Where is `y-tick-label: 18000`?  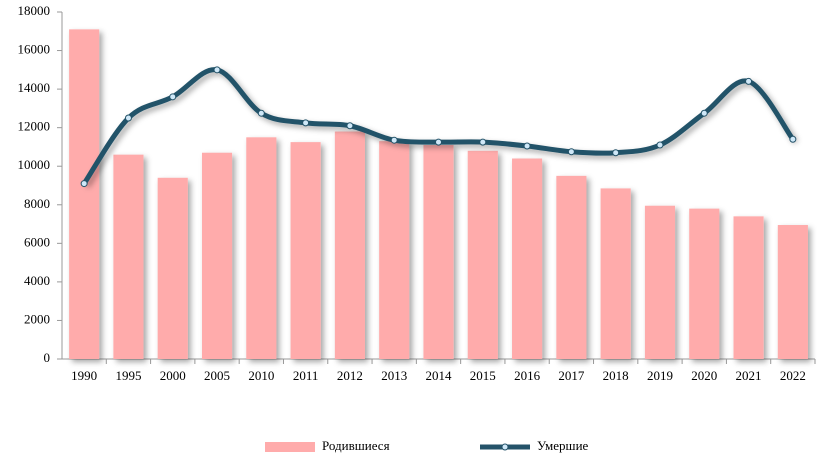 y-tick-label: 18000 is located at coordinates (34, 10).